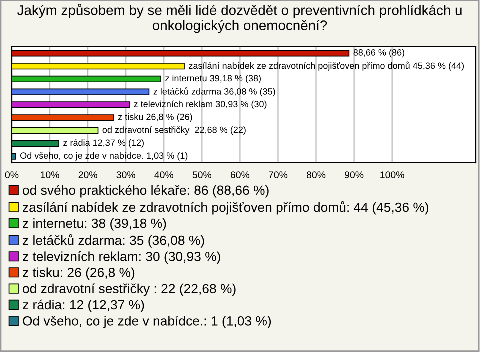 This screenshot has width=480, height=352. What do you see at coordinates (226, 208) in the screenshot?
I see `legend-label: zasílání nabídek ze zdravotních pojišťoven přímo domů: 44 (45,36 %)` at bounding box center [226, 208].